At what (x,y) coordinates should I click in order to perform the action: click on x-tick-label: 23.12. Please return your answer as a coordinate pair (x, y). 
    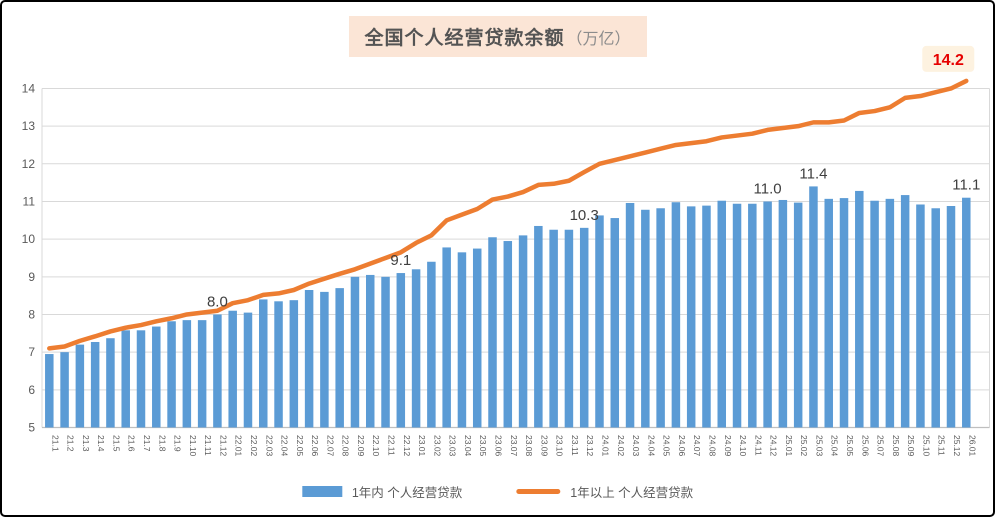
    Looking at the image, I should click on (590, 446).